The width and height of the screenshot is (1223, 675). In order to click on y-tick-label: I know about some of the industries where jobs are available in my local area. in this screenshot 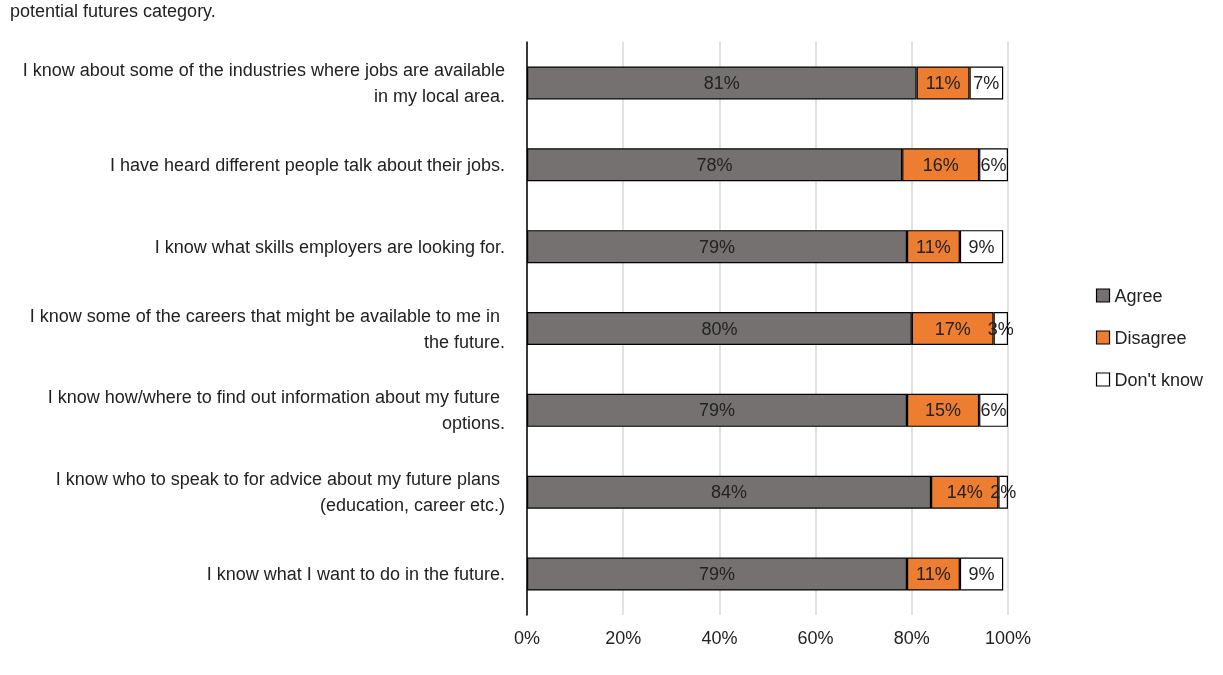, I will do `click(263, 82)`.